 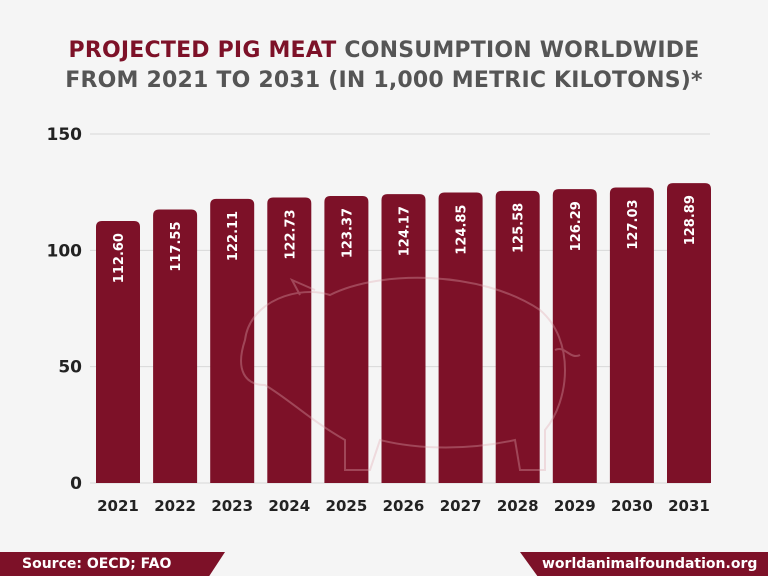 What do you see at coordinates (232, 340) in the screenshot?
I see `bar-2023` at bounding box center [232, 340].